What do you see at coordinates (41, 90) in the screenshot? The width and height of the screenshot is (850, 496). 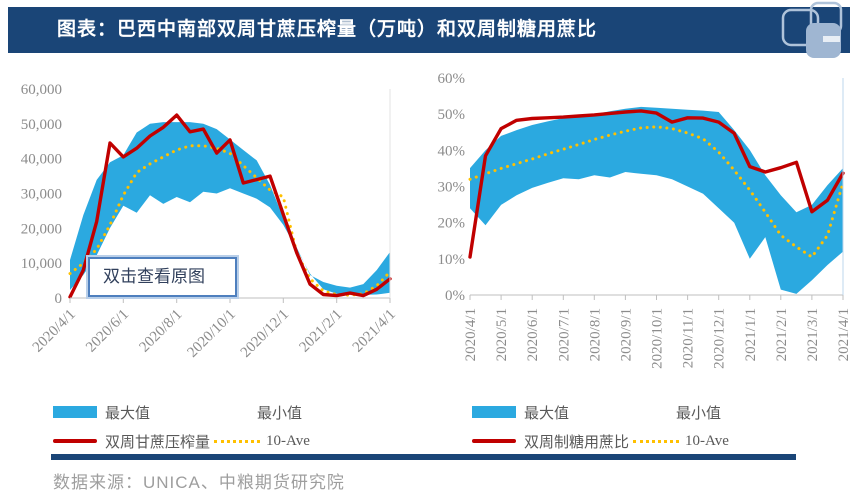 I see `y-tick-label: 60,000` at bounding box center [41, 90].